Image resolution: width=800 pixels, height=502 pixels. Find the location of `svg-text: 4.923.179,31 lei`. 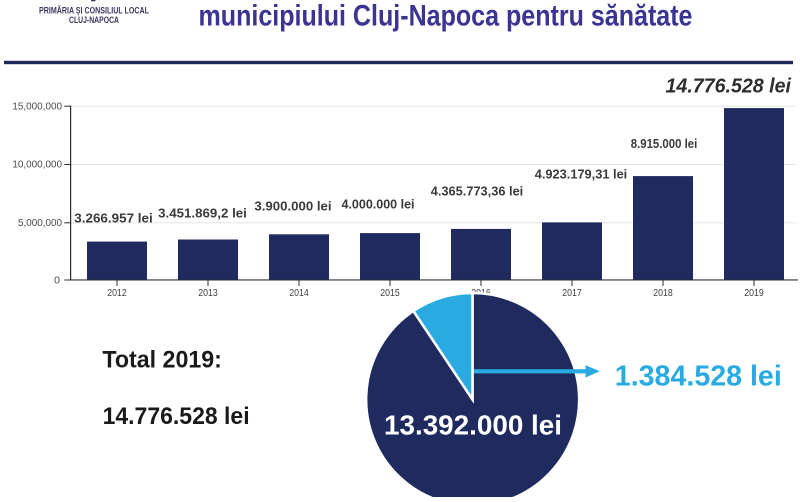

svg-text: 4.923.179,31 lei is located at coordinates (581, 174).